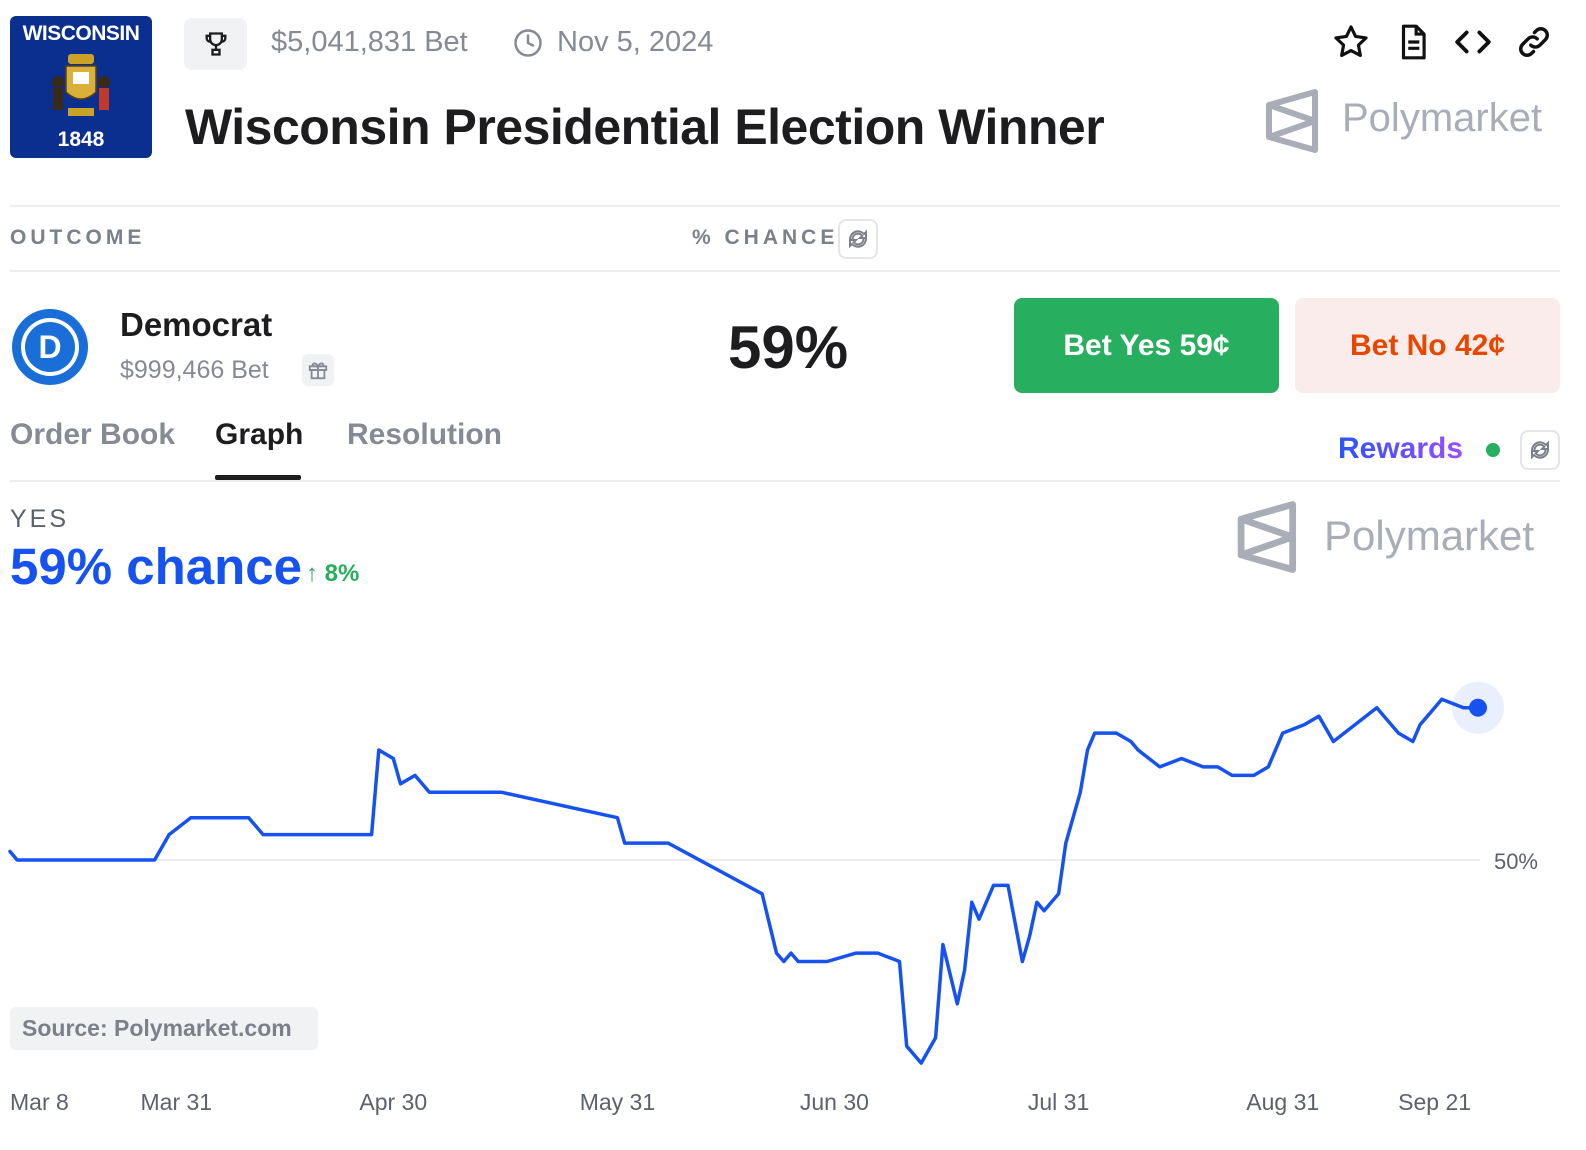  I want to click on polymarket-watermark: Polymarket, so click(1396, 538).